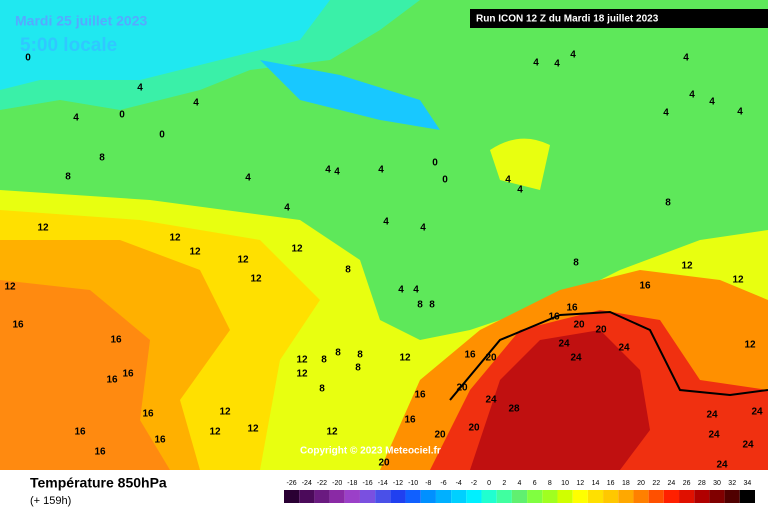 This screenshot has height=512, width=768. I want to click on valid-date: Mardi 25 juillet 2023, so click(81, 21).